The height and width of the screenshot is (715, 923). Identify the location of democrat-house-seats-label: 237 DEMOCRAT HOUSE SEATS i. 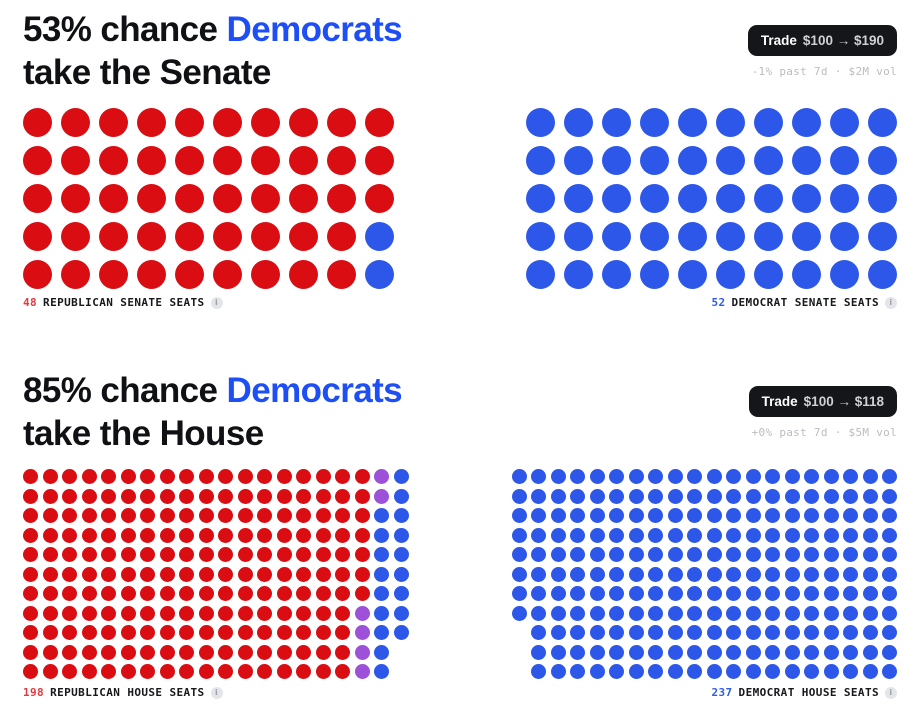
(804, 692).